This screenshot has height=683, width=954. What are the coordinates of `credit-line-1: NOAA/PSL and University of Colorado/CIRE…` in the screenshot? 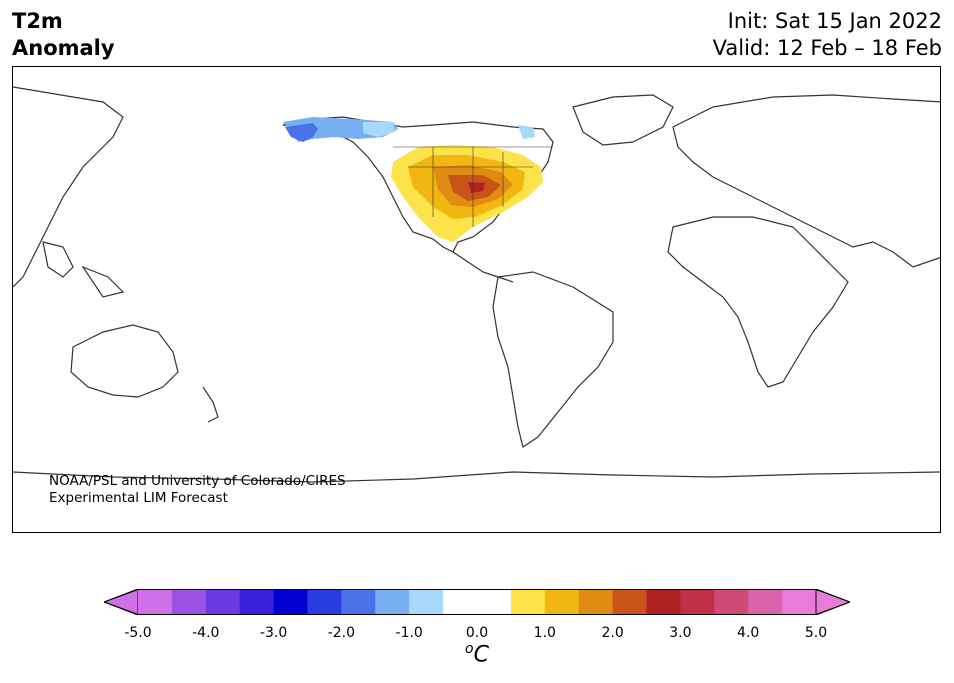 It's located at (197, 481).